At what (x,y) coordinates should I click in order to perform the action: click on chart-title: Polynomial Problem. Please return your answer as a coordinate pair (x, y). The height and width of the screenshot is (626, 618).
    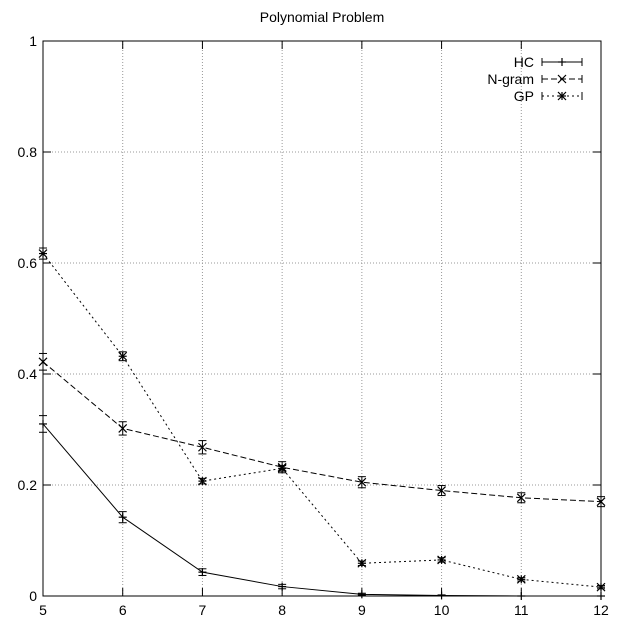
    Looking at the image, I should click on (322, 17).